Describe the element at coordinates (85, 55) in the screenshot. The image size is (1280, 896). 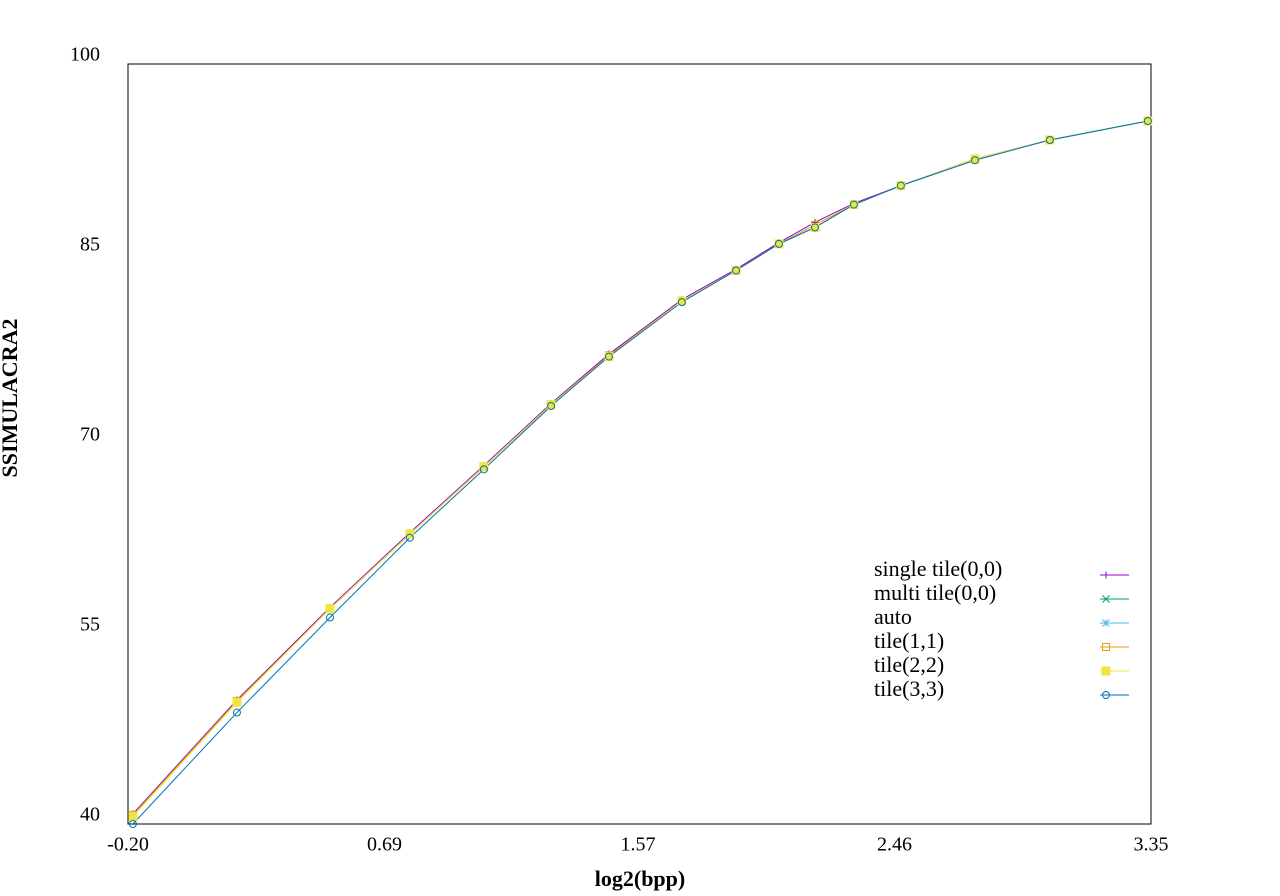
I see `y-tick-label: 100` at that location.